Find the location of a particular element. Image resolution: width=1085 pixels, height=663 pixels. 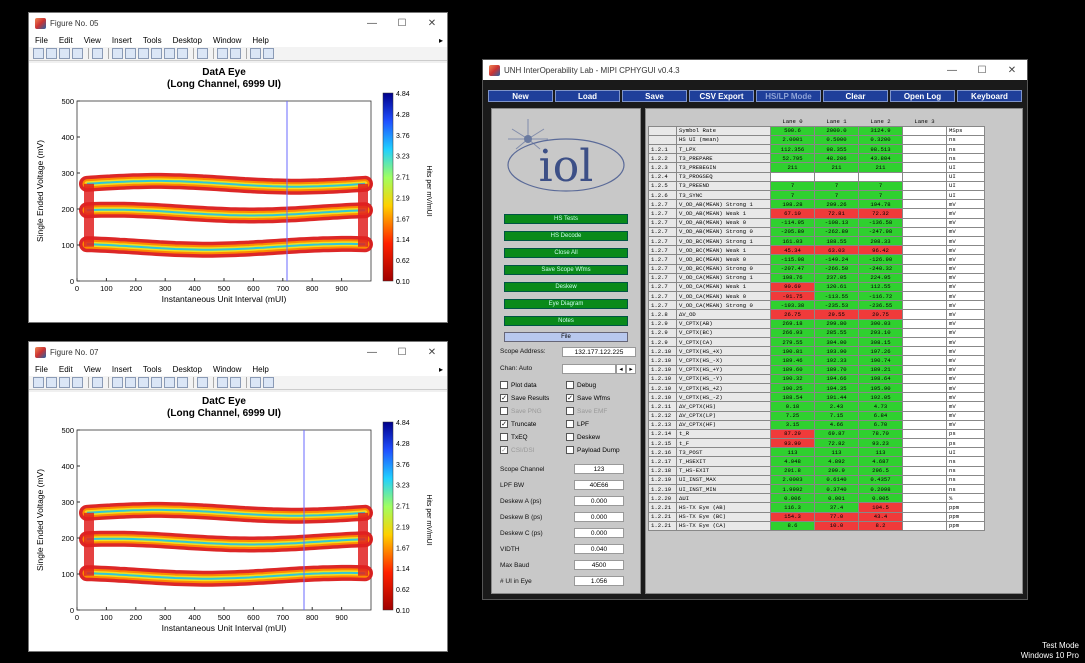

scope-address-field: 132.177.122.225 is located at coordinates (599, 352).